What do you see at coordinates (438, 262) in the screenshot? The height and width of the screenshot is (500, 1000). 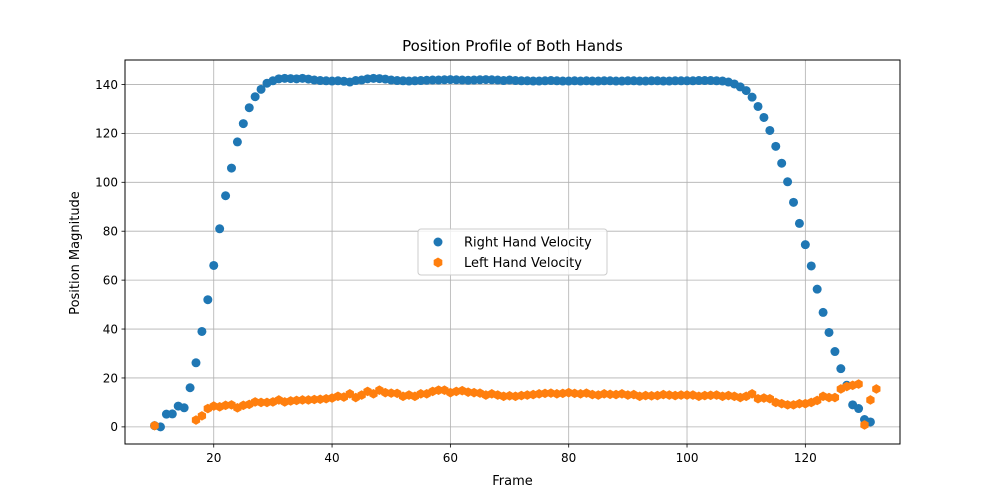 I see `legend-marker-left-hand` at bounding box center [438, 262].